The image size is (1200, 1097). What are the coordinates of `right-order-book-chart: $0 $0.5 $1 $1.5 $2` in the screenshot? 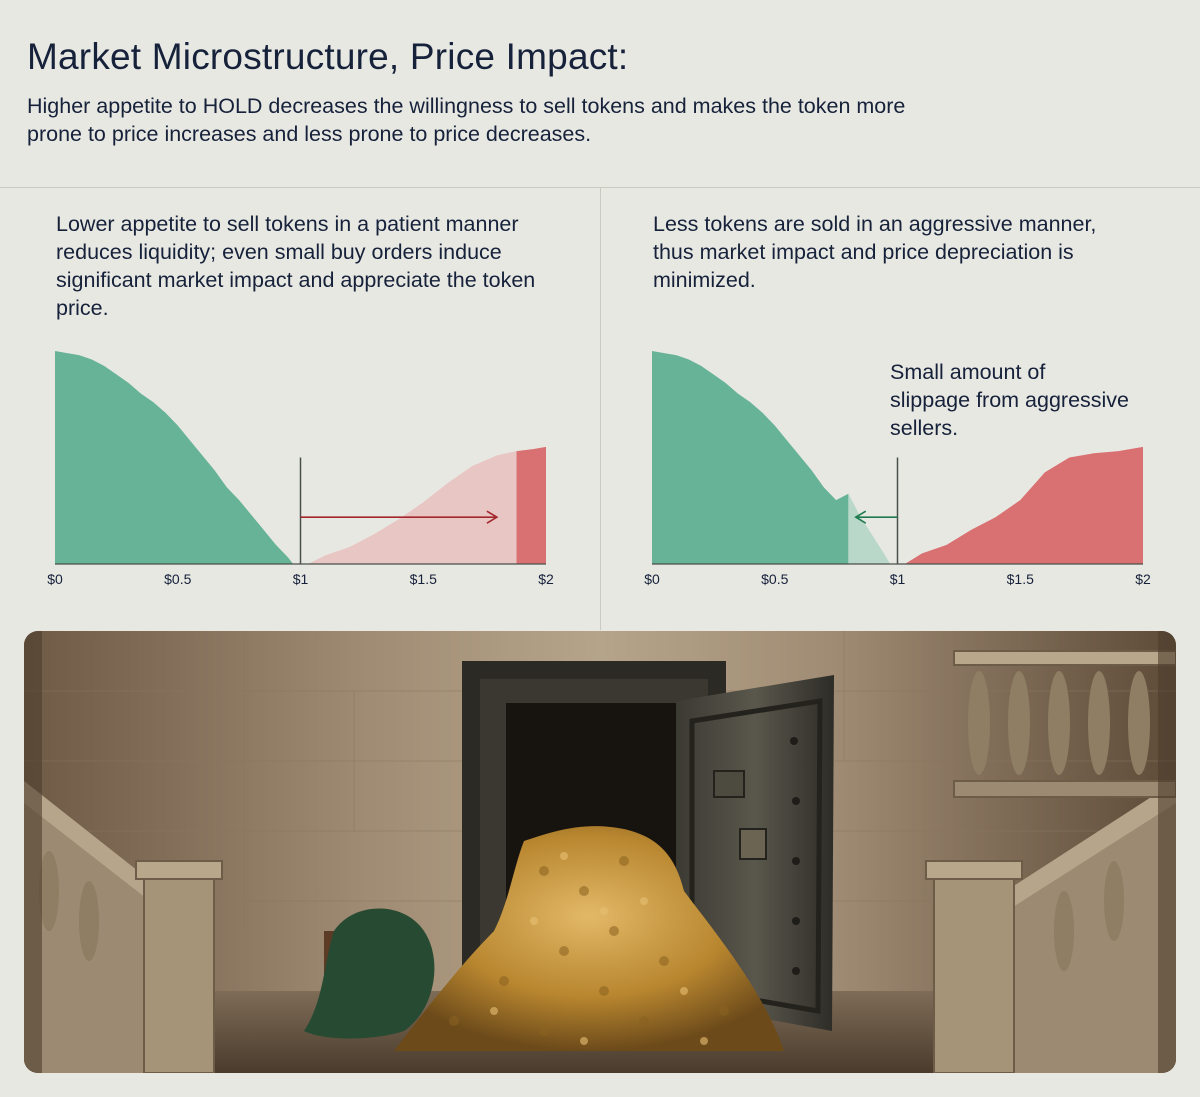 It's located at (897, 469).